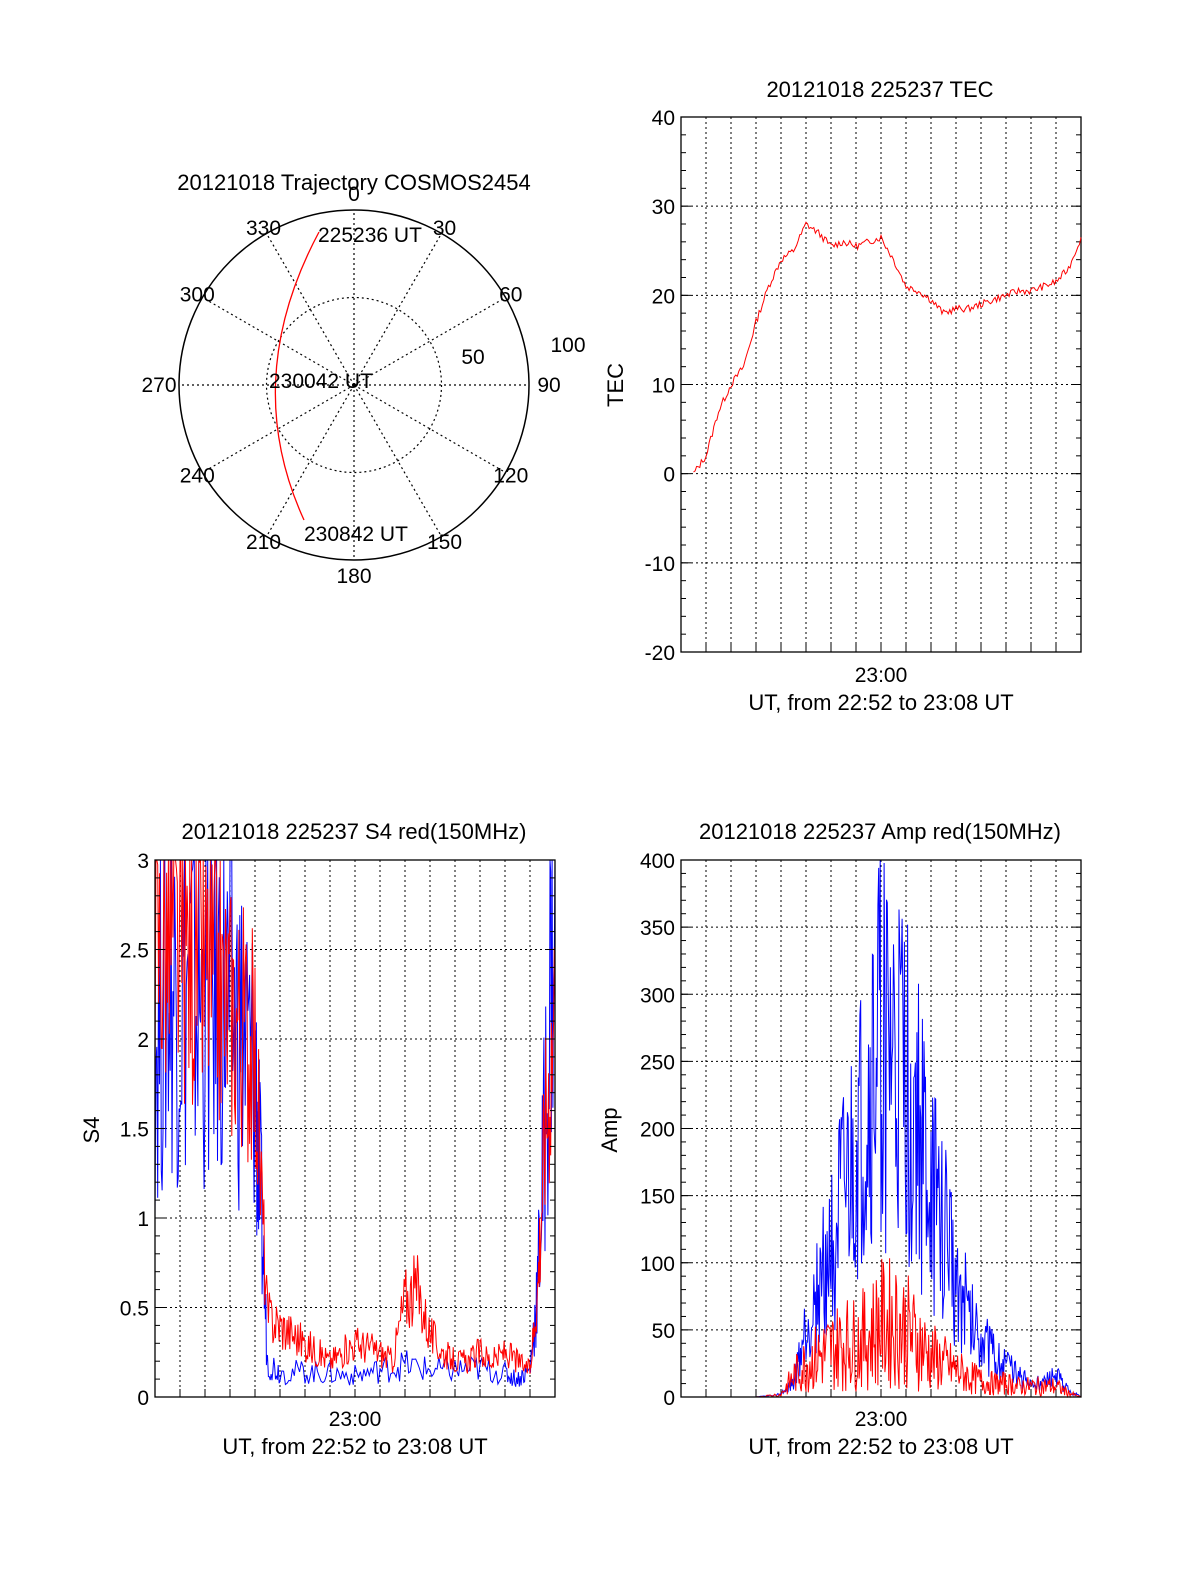 Image resolution: width=1200 pixels, height=1575 pixels. I want to click on trajectory-end-label: 230842 UT, so click(356, 534).